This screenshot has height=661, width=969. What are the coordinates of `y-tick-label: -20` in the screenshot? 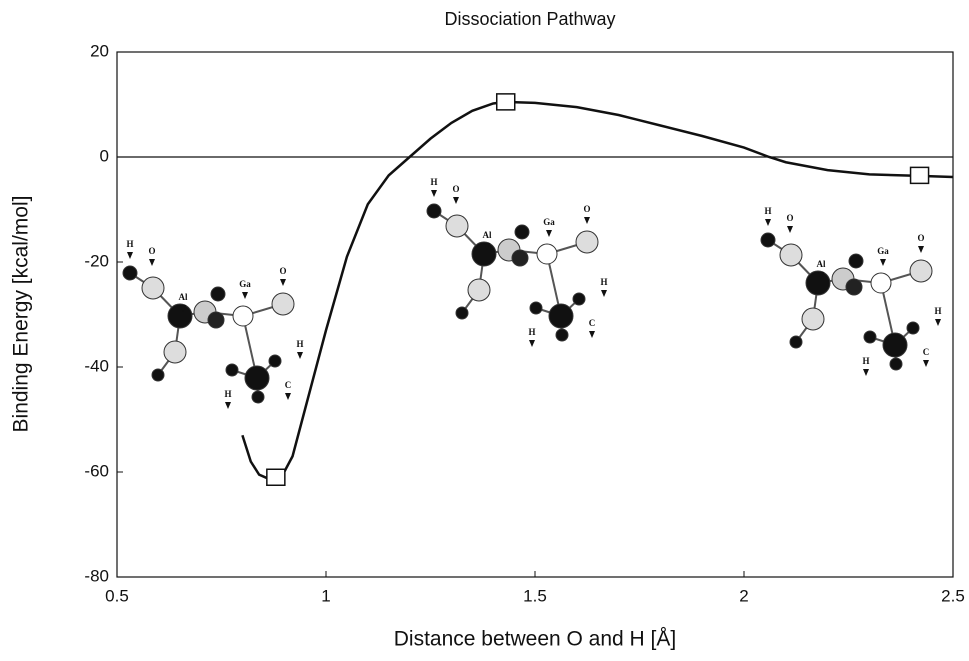 It's located at (96, 260).